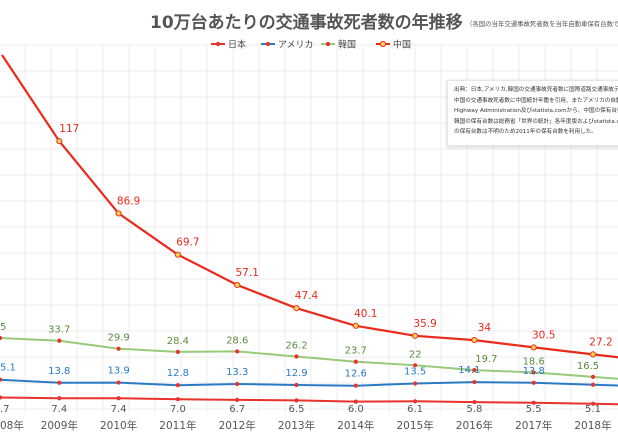 The height and width of the screenshot is (440, 618). What do you see at coordinates (592, 425) in the screenshot?
I see `x-tick-label: 2018年` at bounding box center [592, 425].